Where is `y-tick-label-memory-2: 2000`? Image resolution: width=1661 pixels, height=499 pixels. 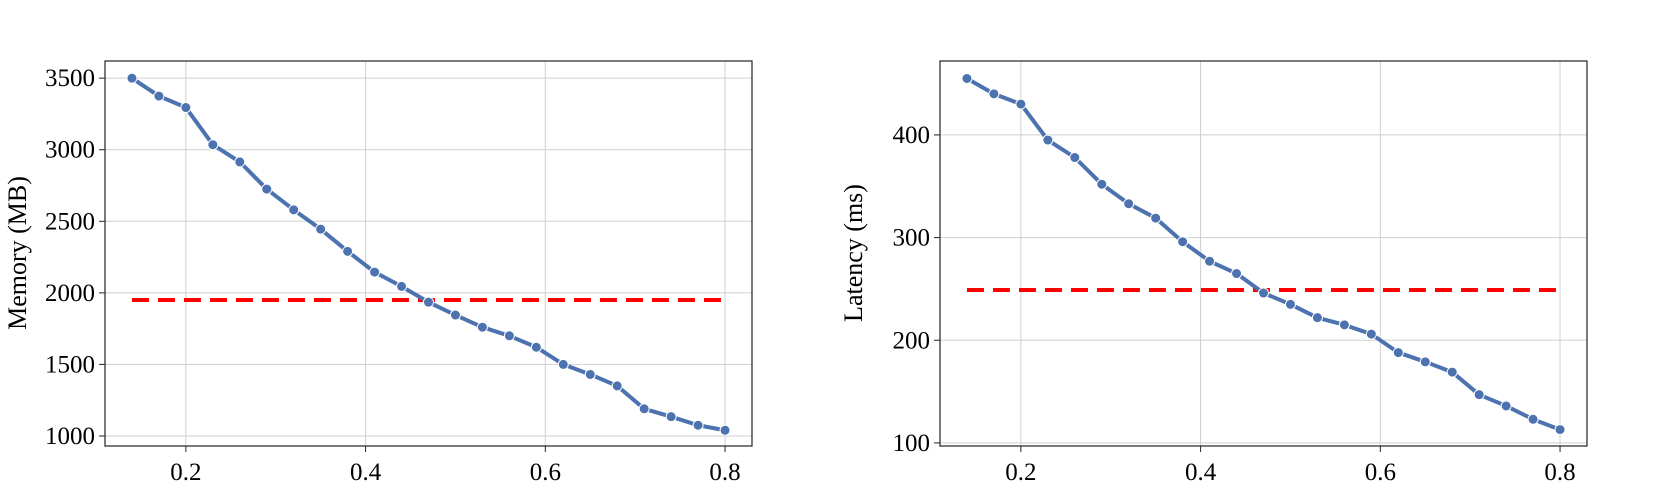 y-tick-label-memory-2: 2000 is located at coordinates (70, 293).